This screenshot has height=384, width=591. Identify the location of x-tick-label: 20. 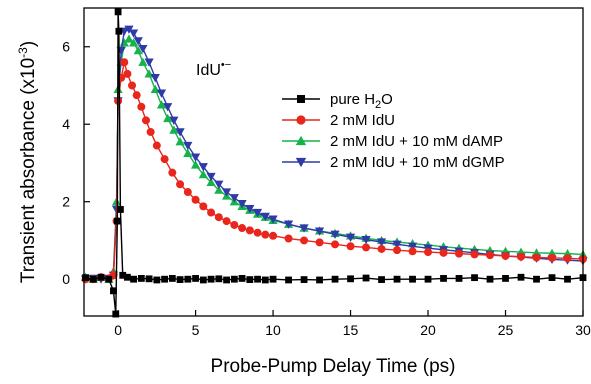
(428, 330).